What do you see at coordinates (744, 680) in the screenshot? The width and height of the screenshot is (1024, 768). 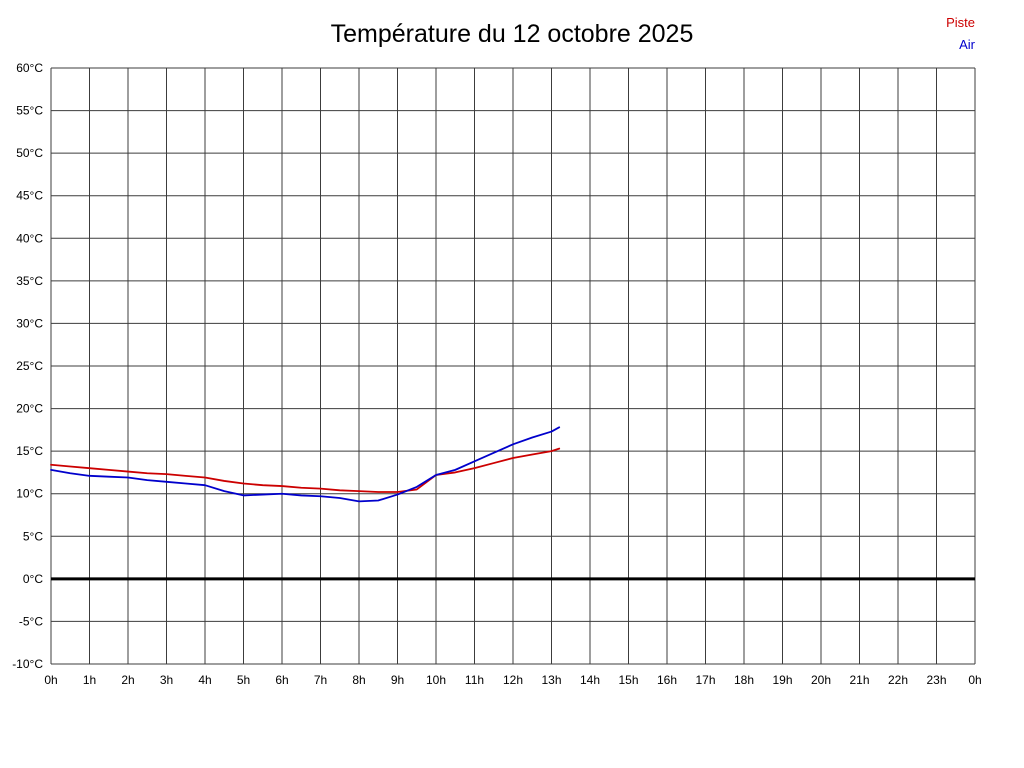 I see `x-tick-label: 18h` at bounding box center [744, 680].